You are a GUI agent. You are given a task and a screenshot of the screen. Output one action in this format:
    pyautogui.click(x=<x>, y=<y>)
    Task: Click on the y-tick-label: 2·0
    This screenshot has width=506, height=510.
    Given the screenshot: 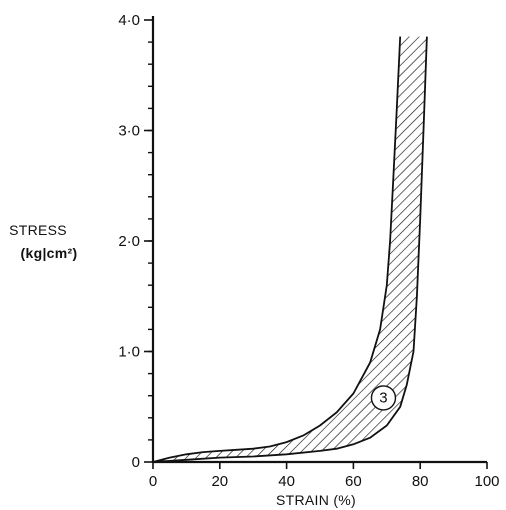 What is the action you would take?
    pyautogui.click(x=129, y=241)
    